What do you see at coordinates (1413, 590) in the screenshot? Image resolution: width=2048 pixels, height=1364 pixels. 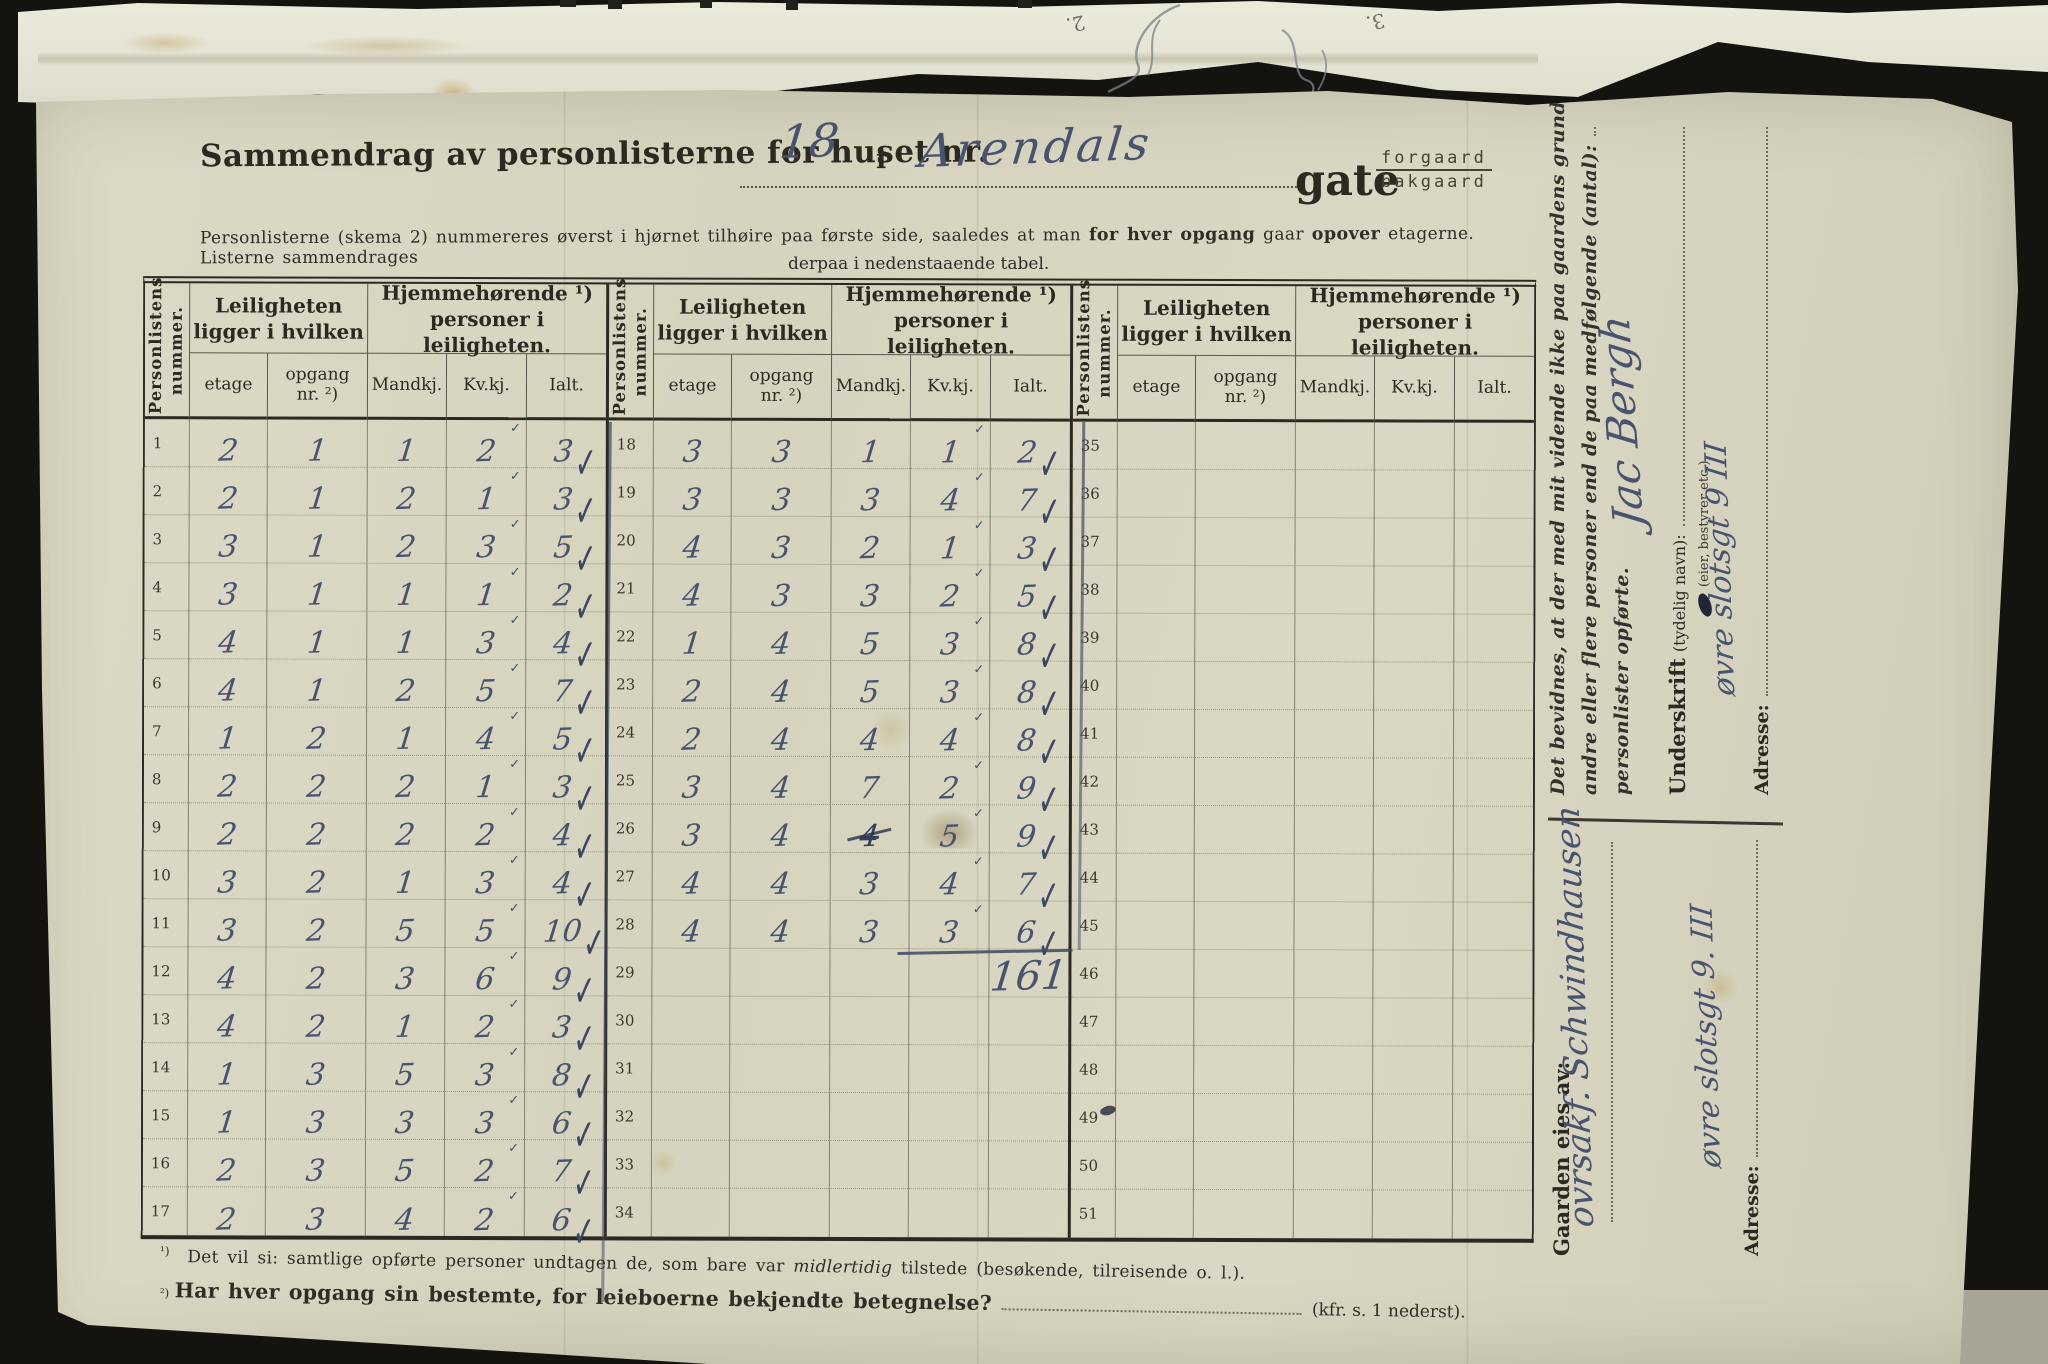 I see `cell-row38-kvkj` at bounding box center [1413, 590].